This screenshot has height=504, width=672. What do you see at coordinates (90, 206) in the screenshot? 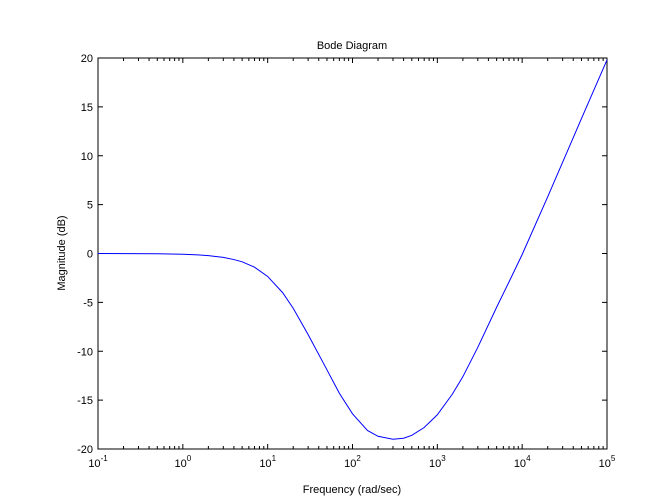
I see `y-tick-label: 5` at bounding box center [90, 206].